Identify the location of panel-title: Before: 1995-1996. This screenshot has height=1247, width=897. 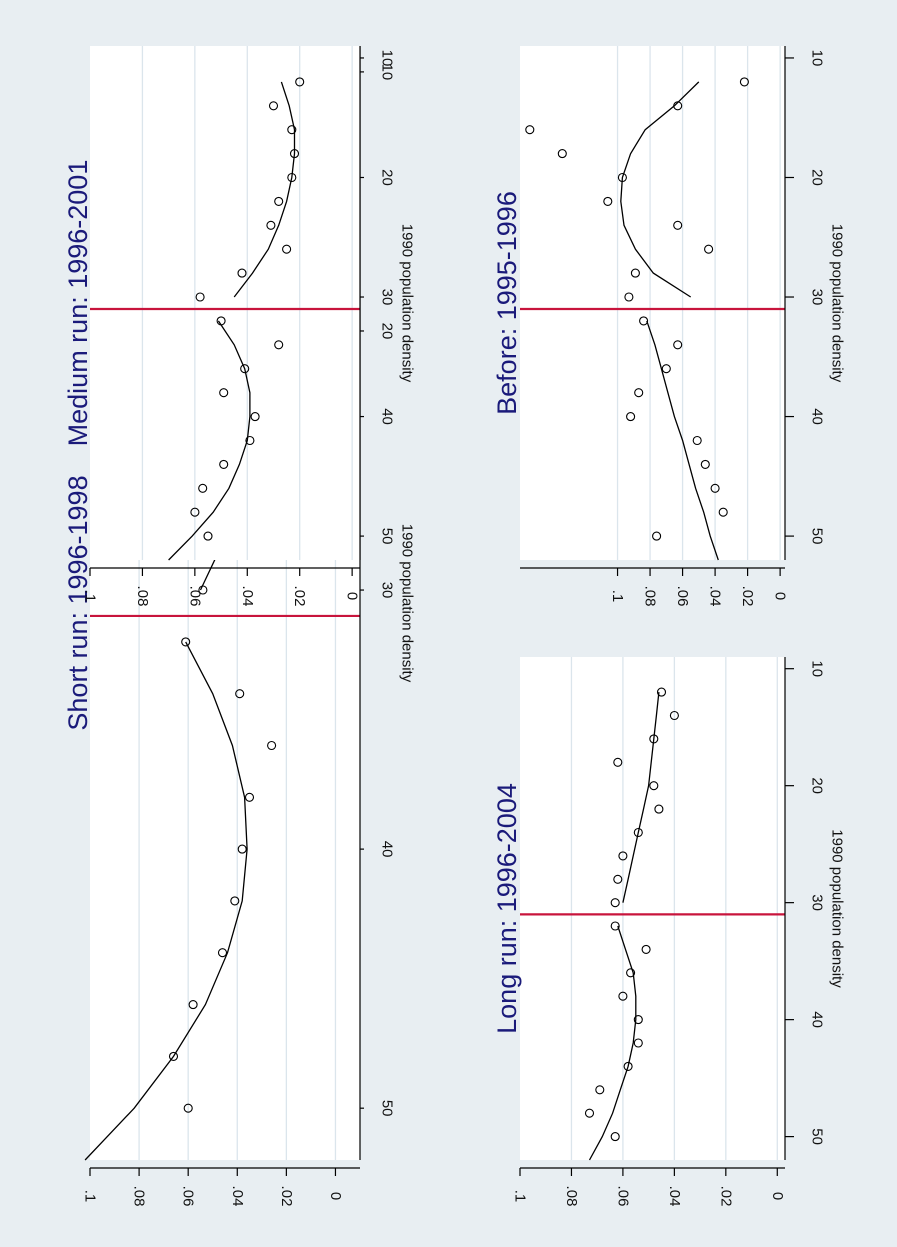
(507, 303).